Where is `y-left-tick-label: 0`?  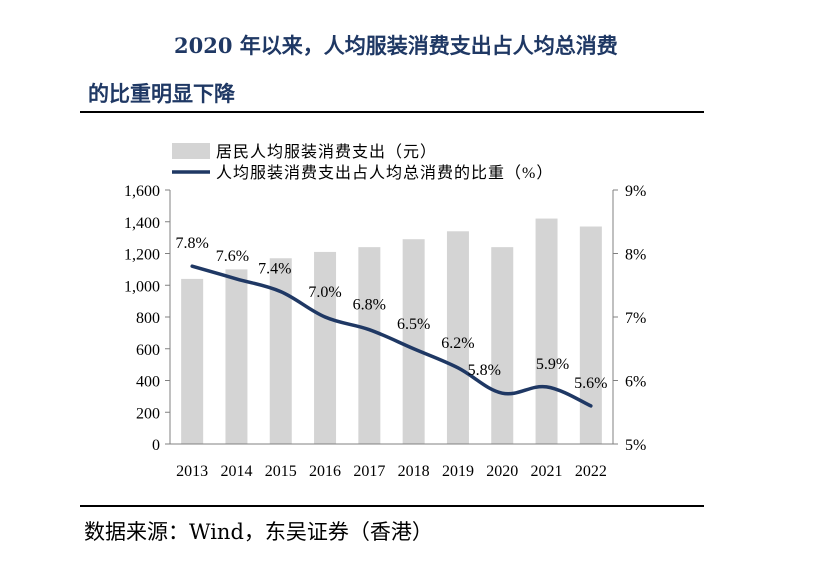 y-left-tick-label: 0 is located at coordinates (156, 445).